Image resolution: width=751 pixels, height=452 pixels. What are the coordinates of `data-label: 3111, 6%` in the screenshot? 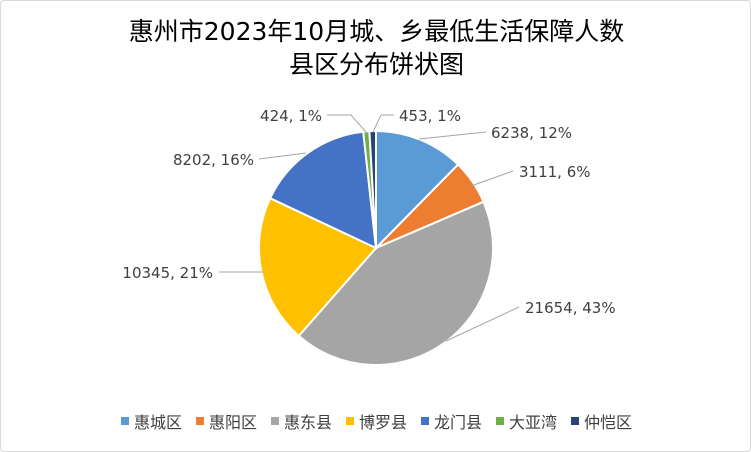 It's located at (555, 172).